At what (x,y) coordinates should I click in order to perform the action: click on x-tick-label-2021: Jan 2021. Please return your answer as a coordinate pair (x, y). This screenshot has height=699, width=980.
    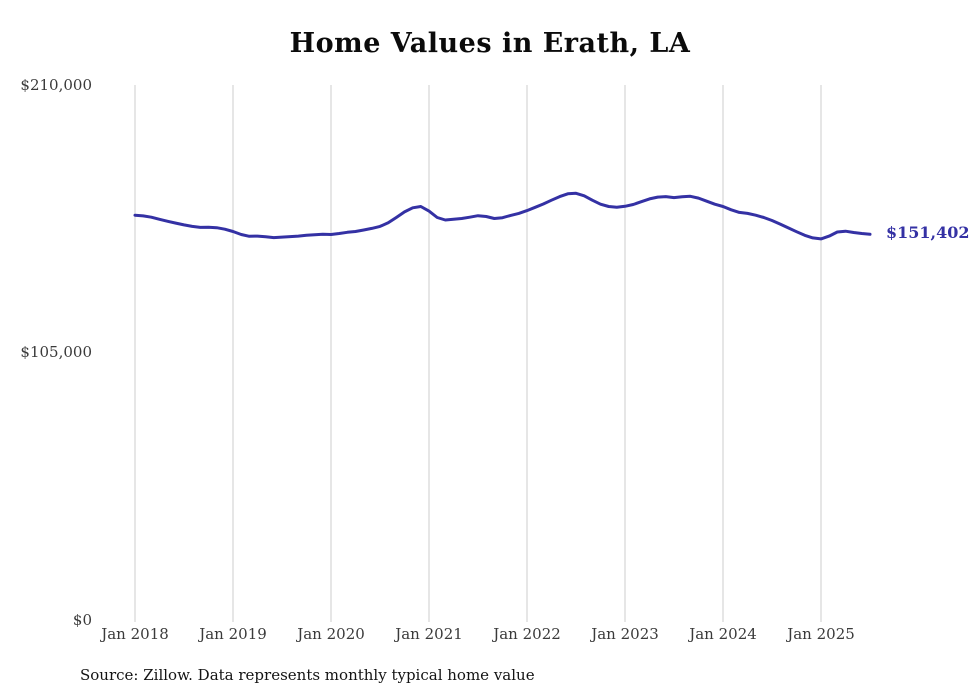
    Looking at the image, I should click on (429, 634).